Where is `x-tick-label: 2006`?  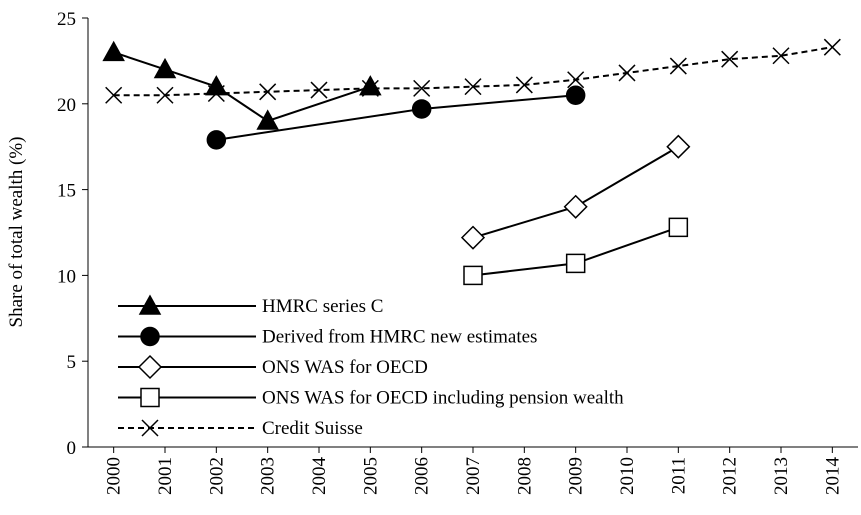 x-tick-label: 2006 is located at coordinates (422, 476).